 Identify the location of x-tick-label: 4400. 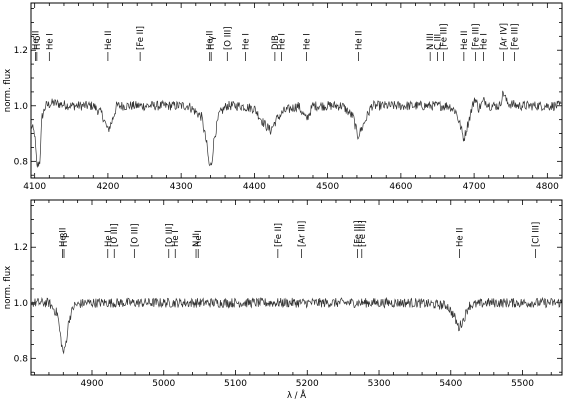
(254, 187).